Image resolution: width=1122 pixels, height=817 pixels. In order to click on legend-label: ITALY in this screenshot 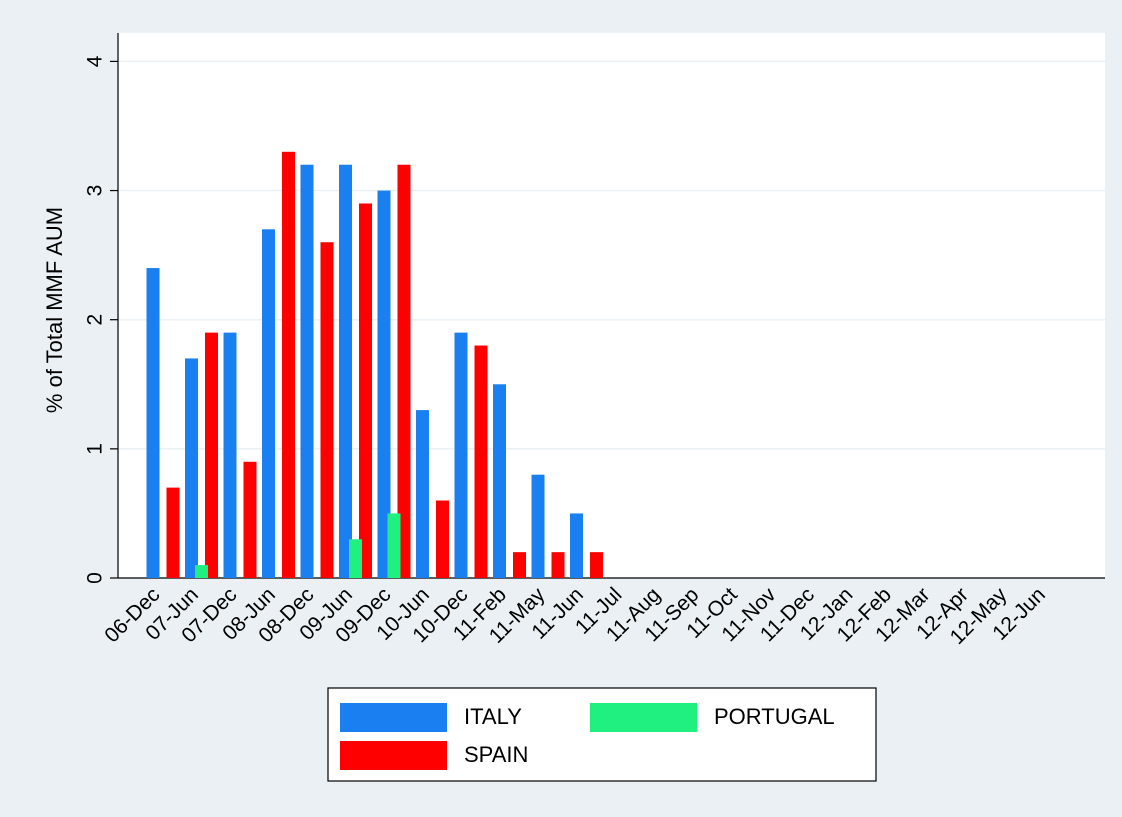, I will do `click(493, 716)`.